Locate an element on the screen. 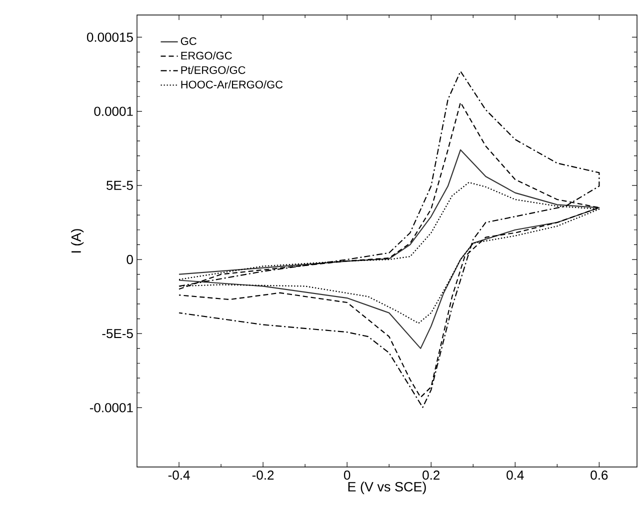 The image size is (638, 516). x-tick-label: -0.2 is located at coordinates (263, 475).